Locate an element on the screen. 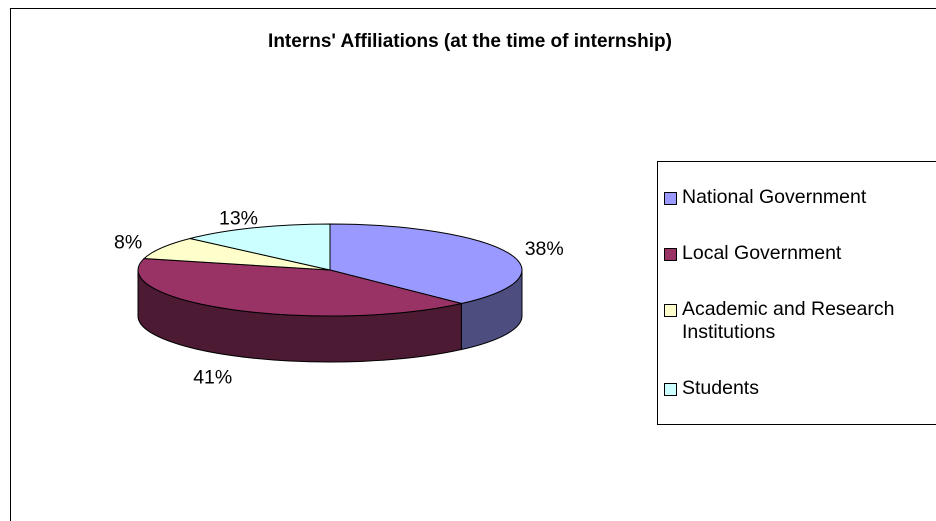 The width and height of the screenshot is (936, 521). data-label: 13% is located at coordinates (238, 218).